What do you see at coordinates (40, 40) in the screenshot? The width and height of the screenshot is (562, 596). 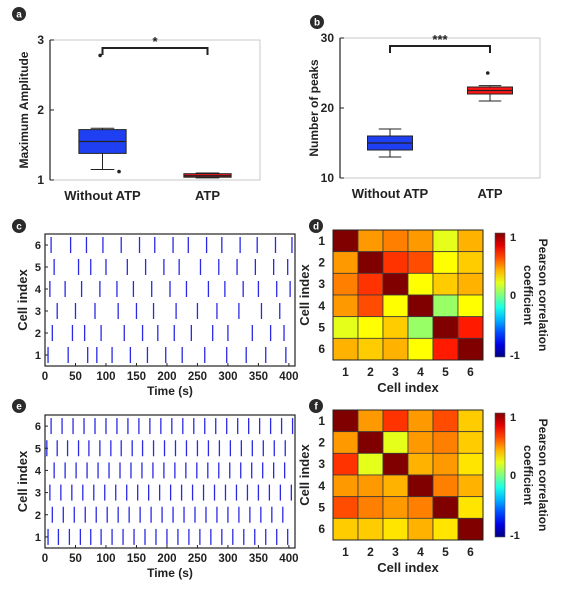 I see `y-tick-label: 3` at bounding box center [40, 40].